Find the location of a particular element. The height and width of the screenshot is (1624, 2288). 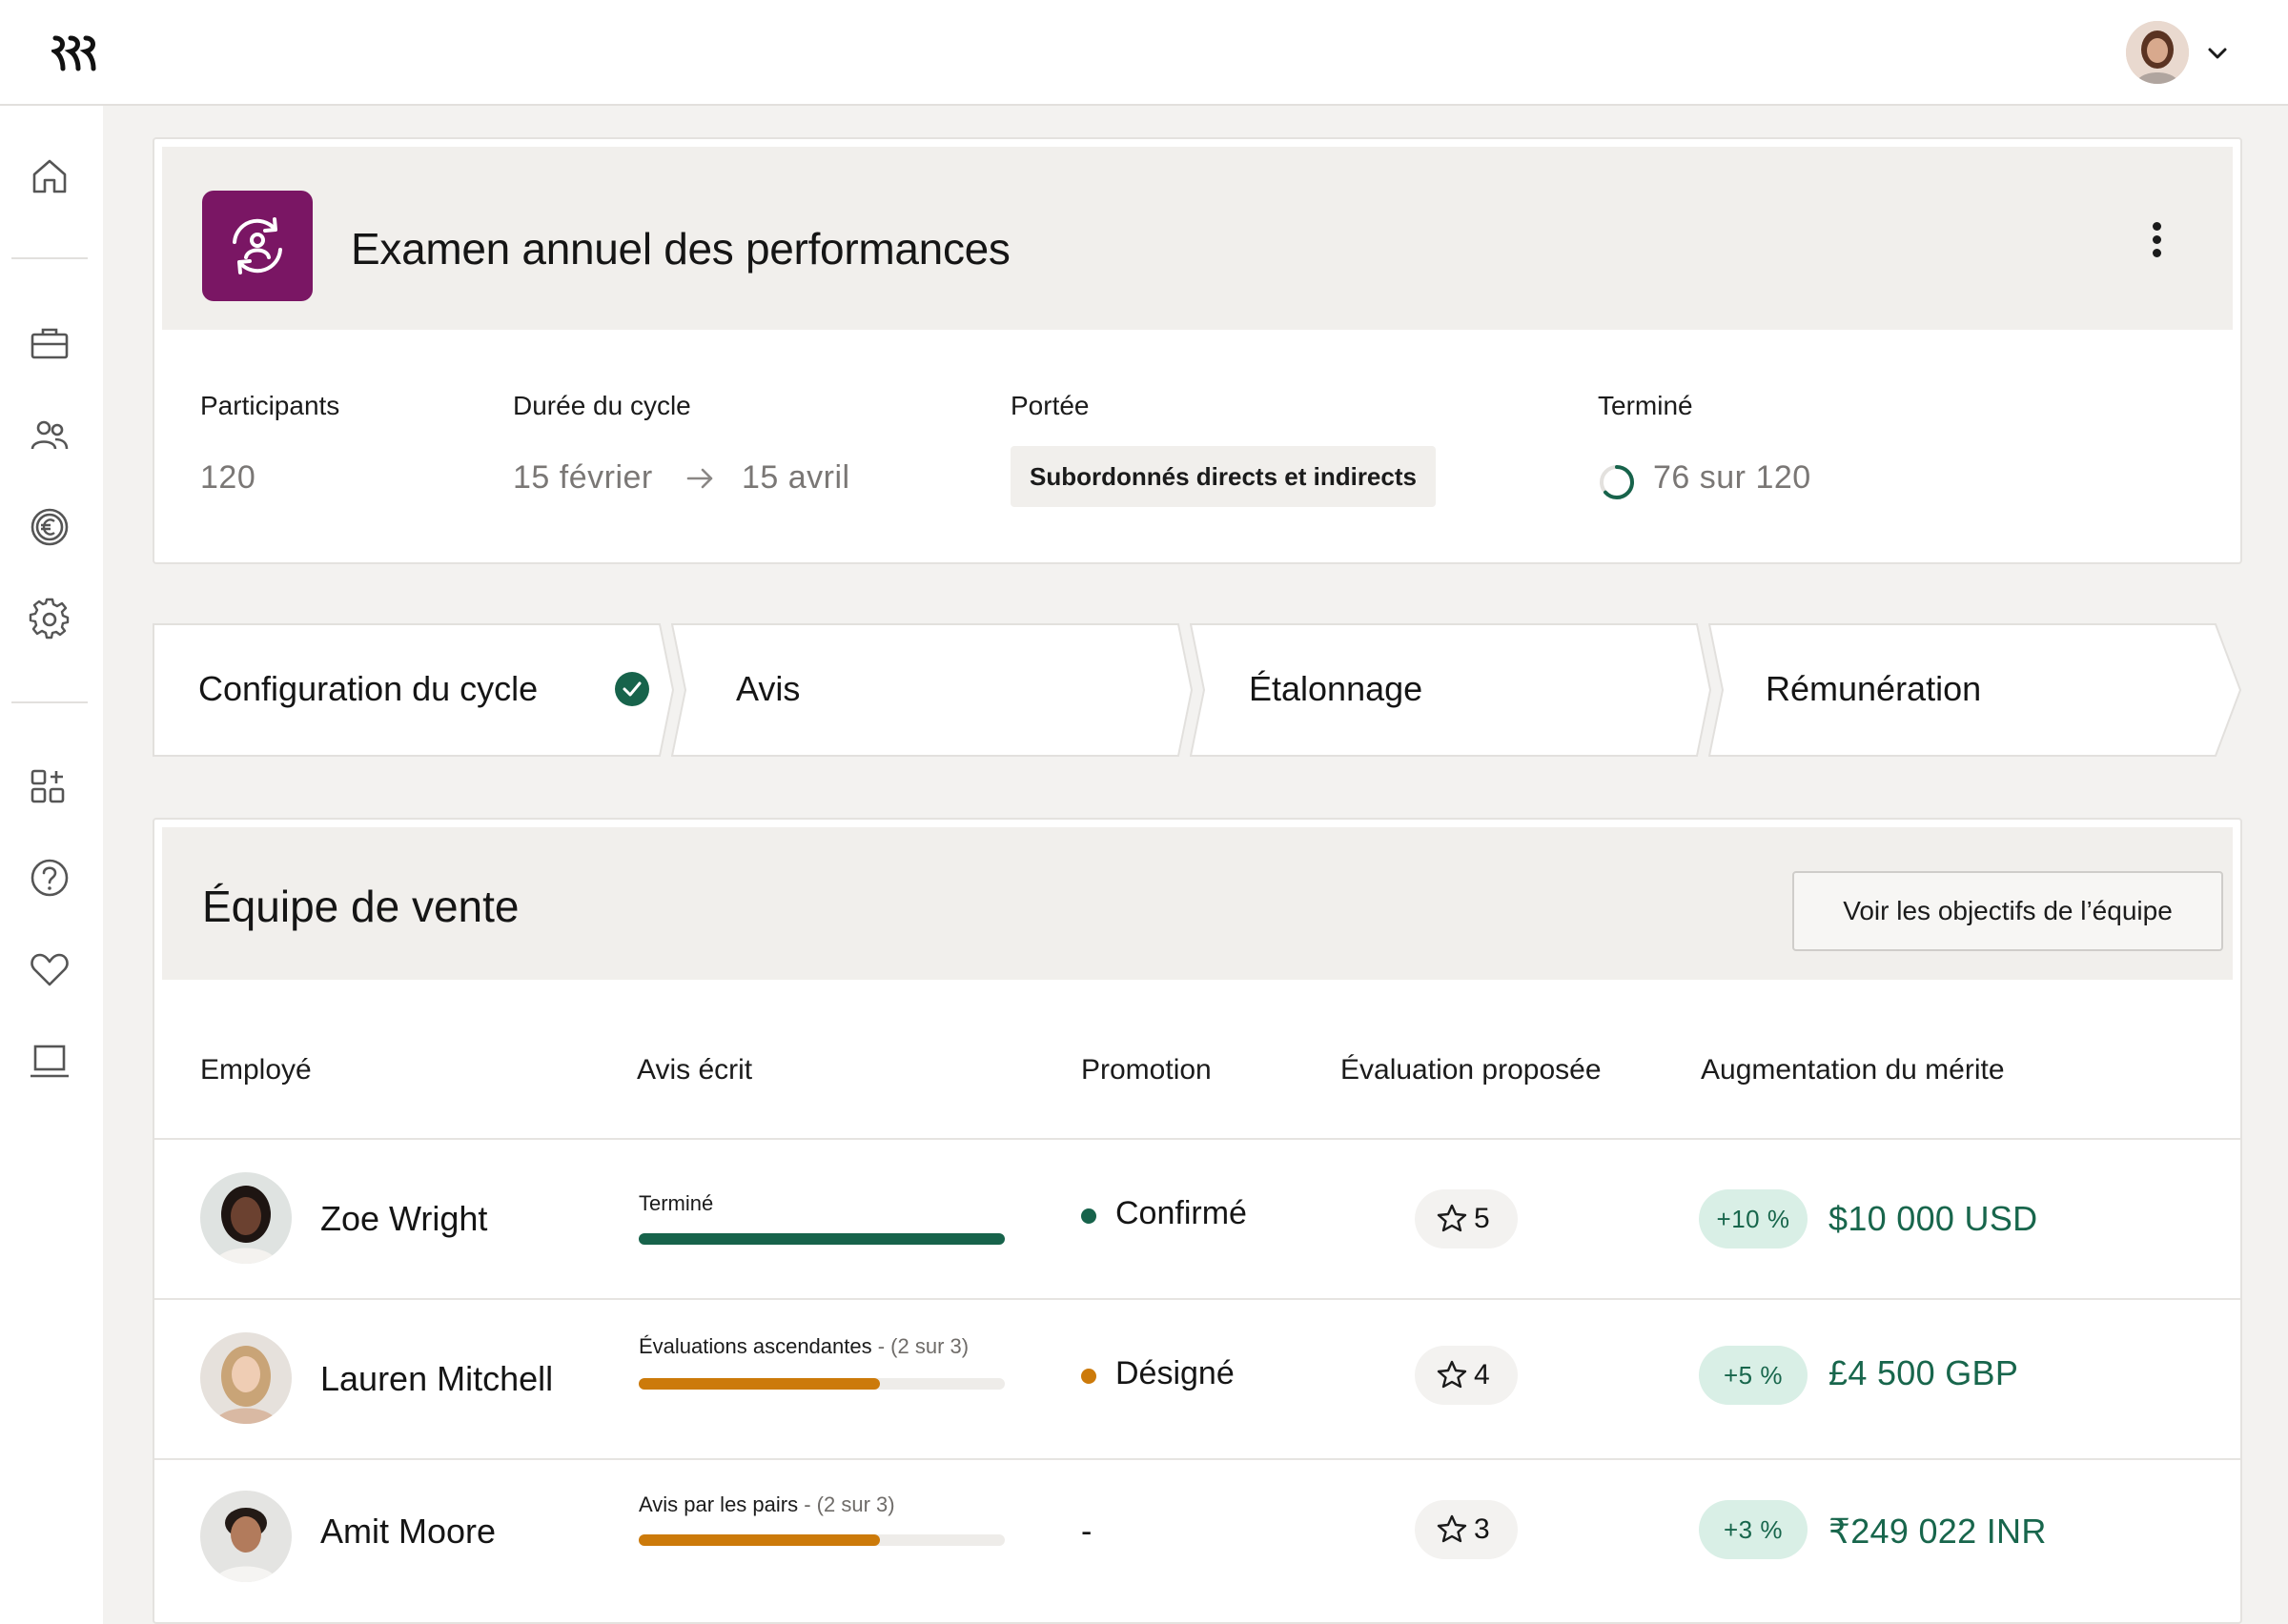

completion-ring-icon is located at coordinates (1617, 482).